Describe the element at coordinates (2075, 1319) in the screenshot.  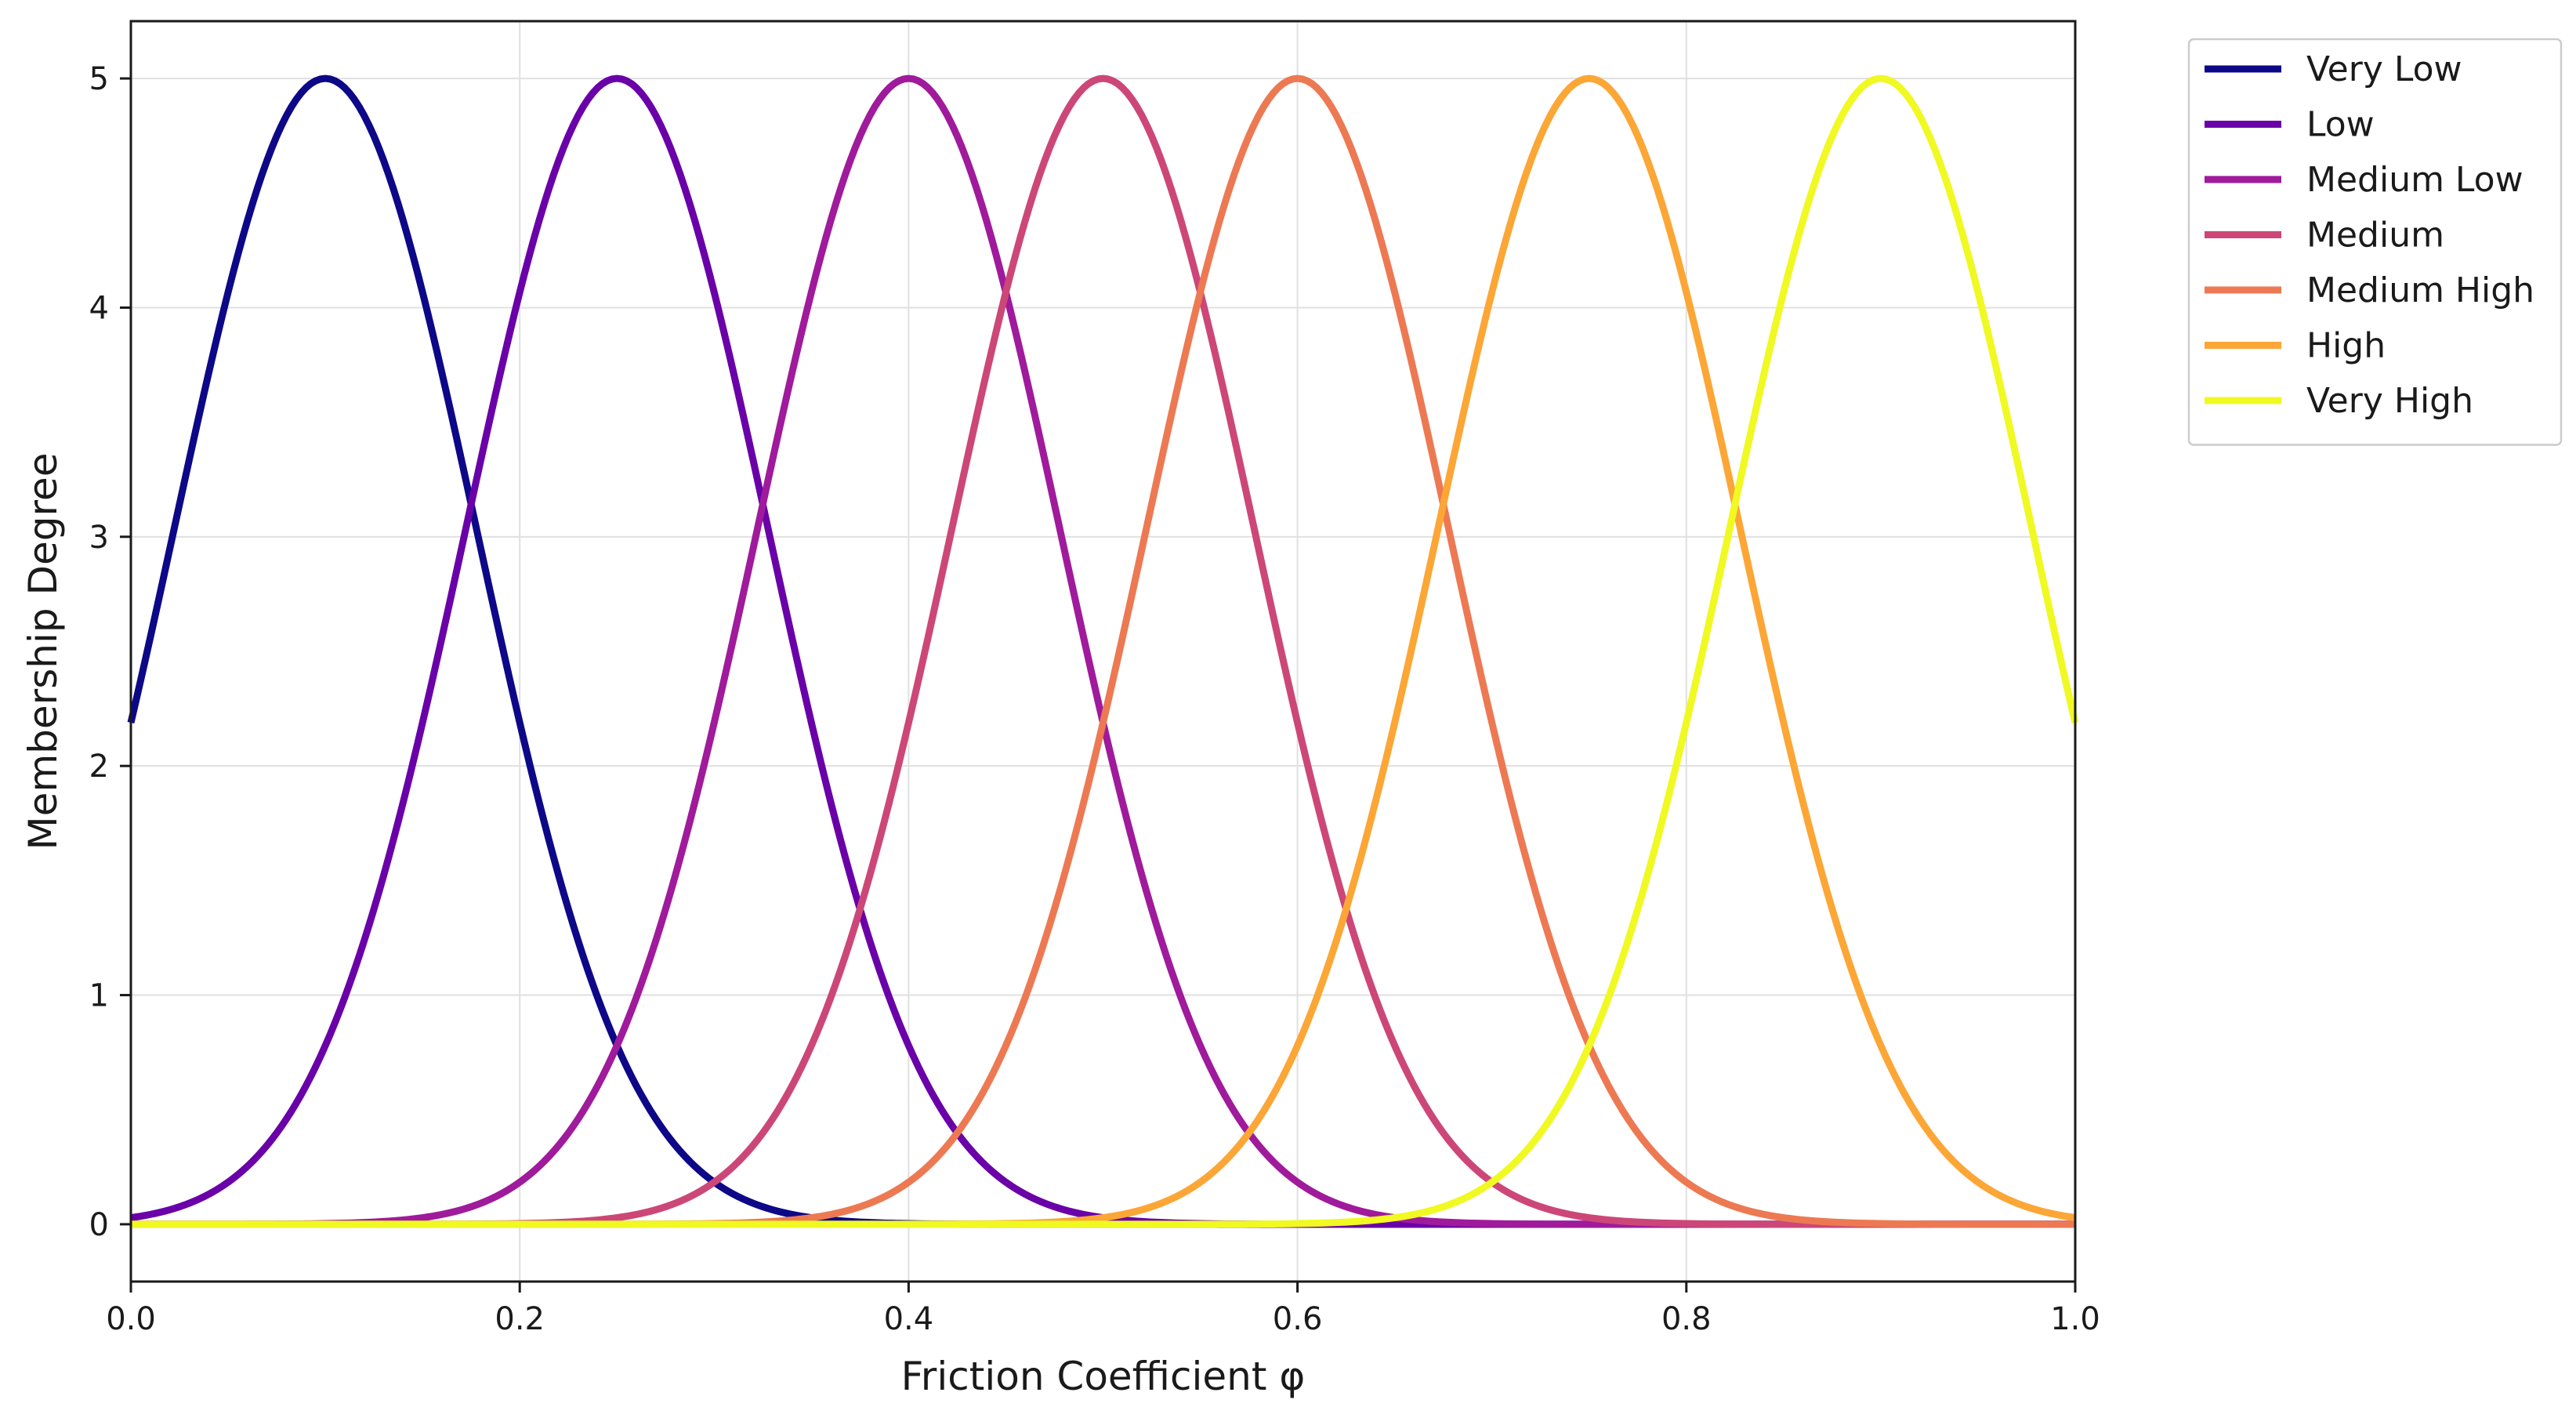
I see `x-tick-label: 1.0` at that location.